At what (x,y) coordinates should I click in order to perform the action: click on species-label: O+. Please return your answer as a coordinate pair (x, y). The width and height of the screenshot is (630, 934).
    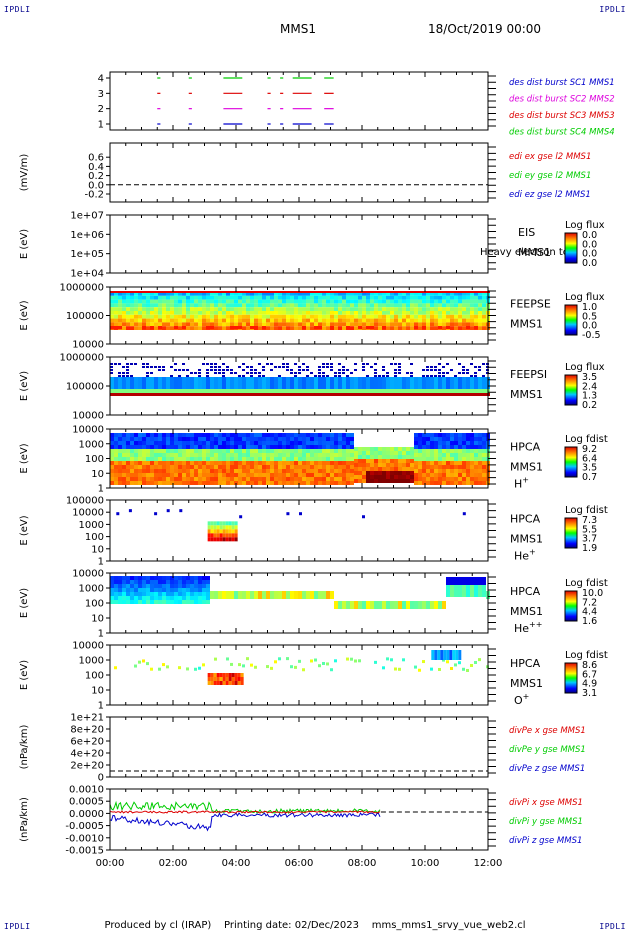
    Looking at the image, I should click on (521, 699).